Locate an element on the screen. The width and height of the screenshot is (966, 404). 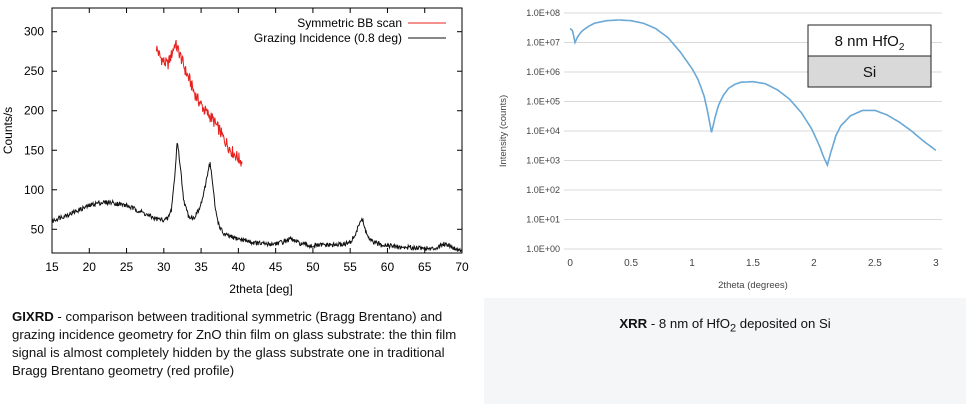
y-tick-label: 100 is located at coordinates (34, 190).